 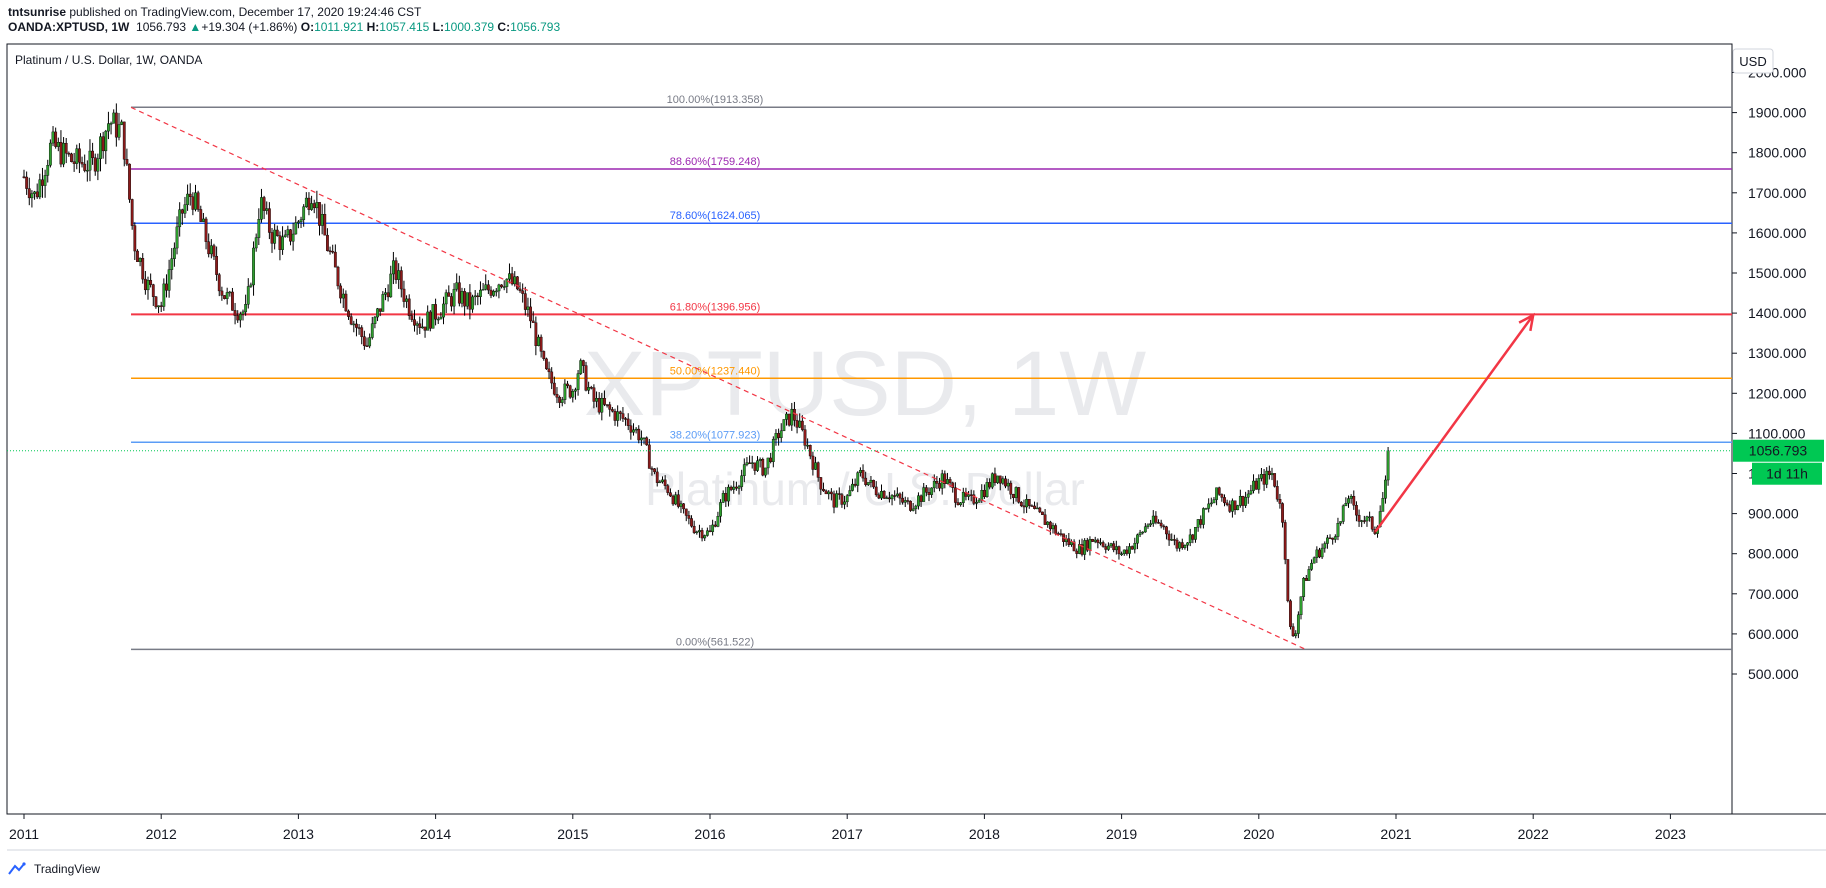 I want to click on author-name: tntsunrise, so click(x=37, y=12).